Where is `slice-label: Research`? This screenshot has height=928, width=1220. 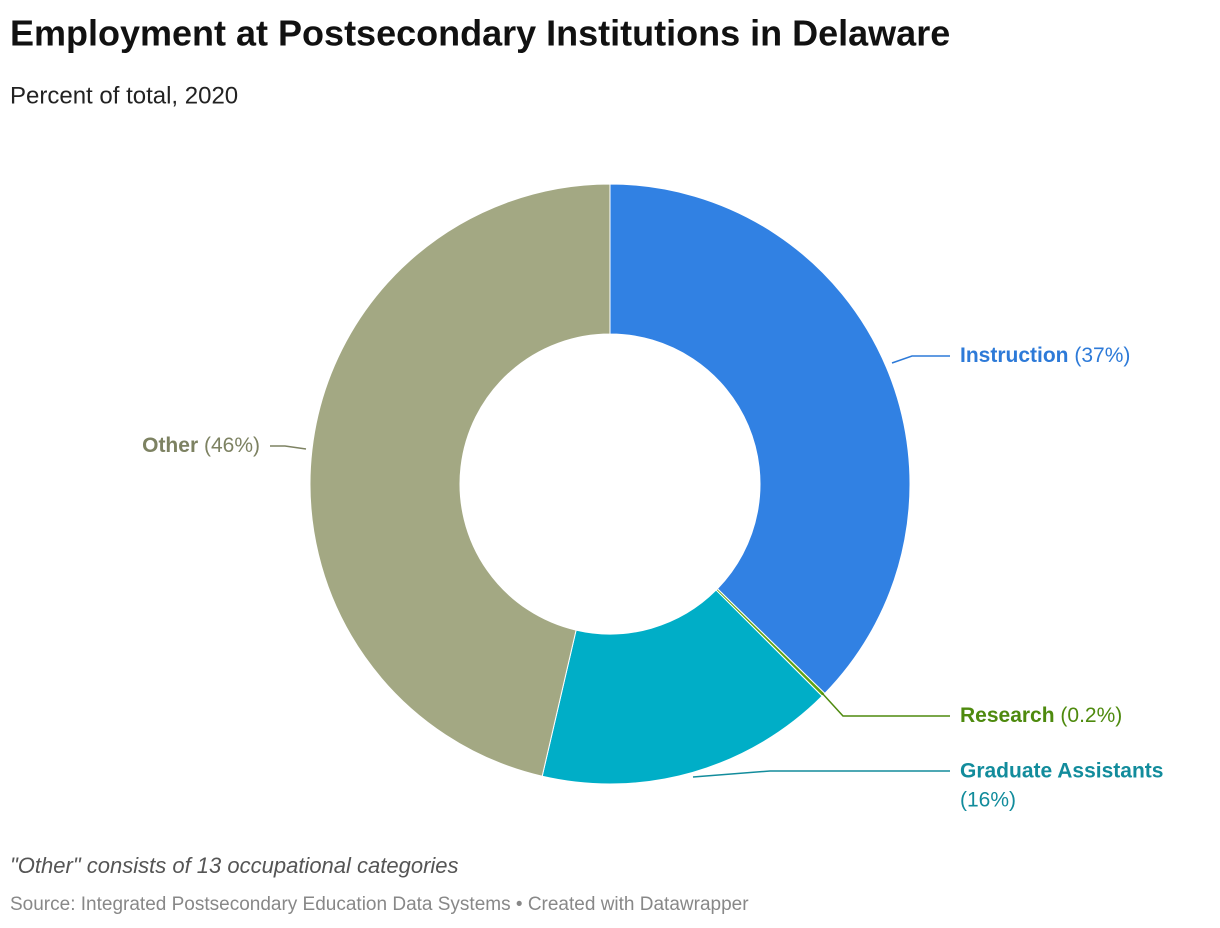
slice-label: Research is located at coordinates (1007, 715).